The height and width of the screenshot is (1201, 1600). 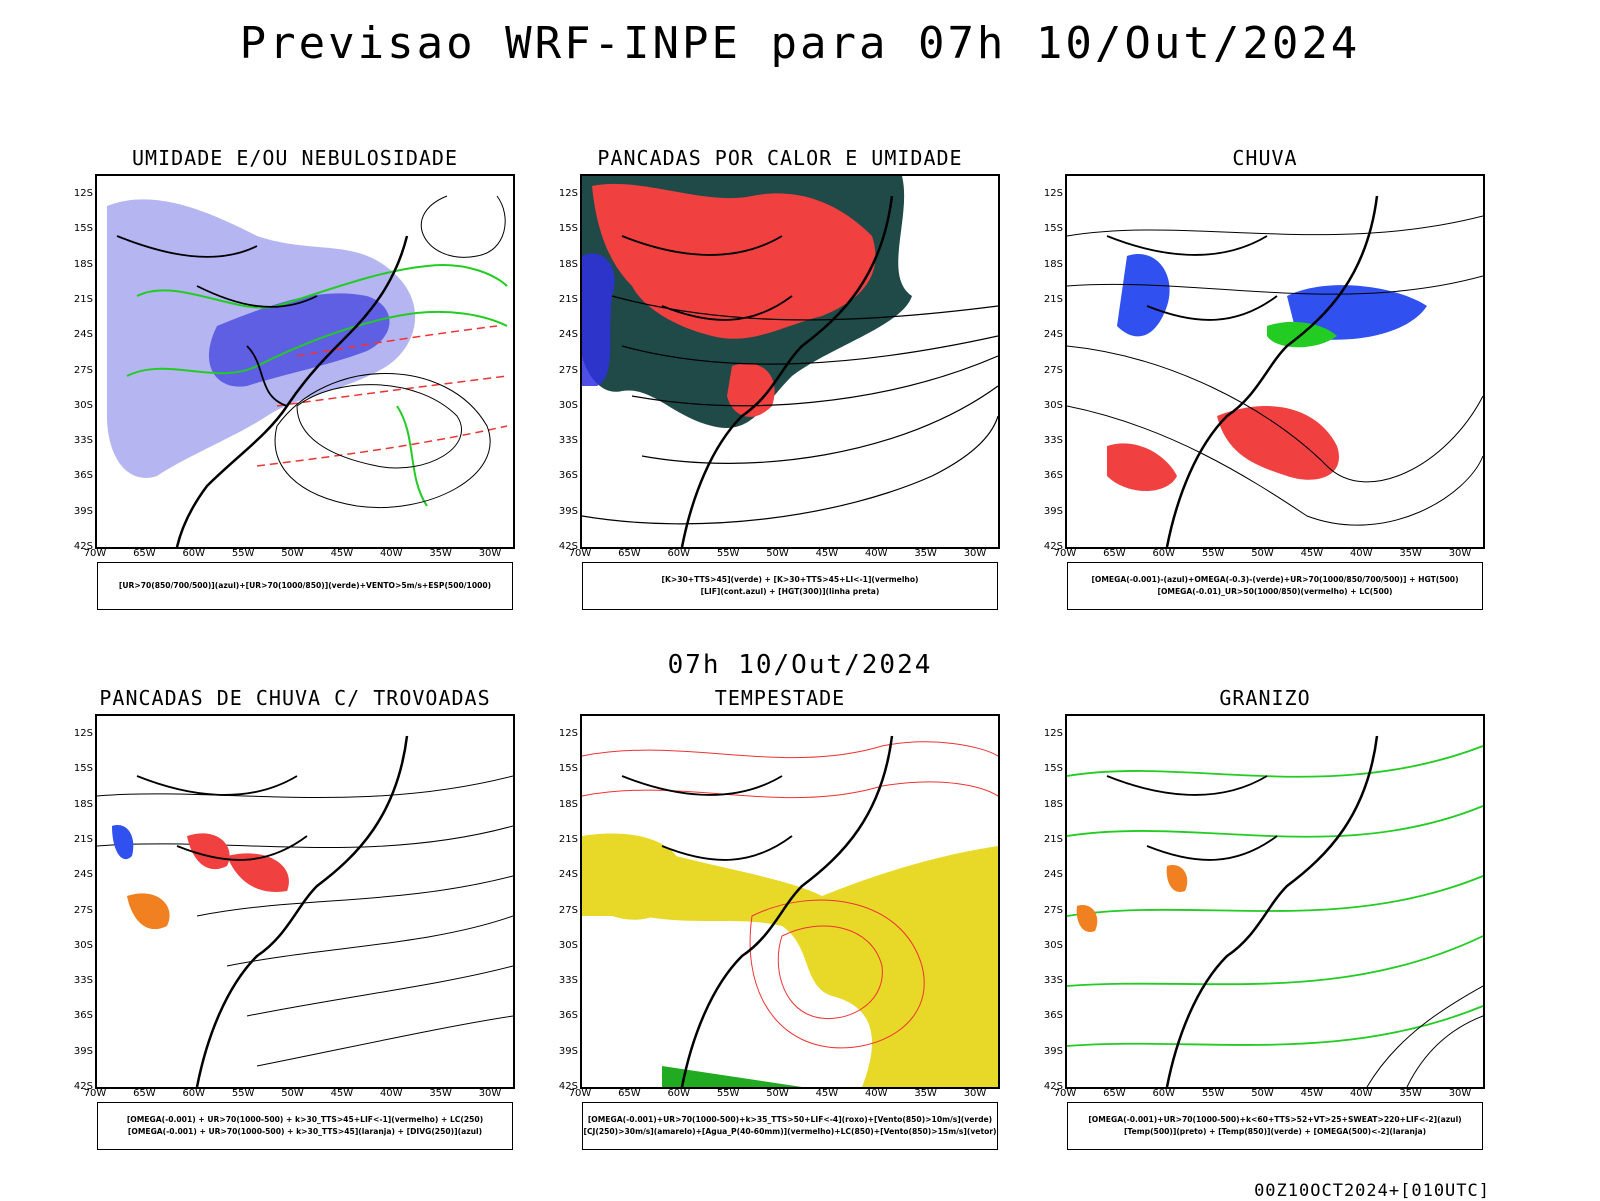 I want to click on wind-fill-green, so click(x=732, y=1076).